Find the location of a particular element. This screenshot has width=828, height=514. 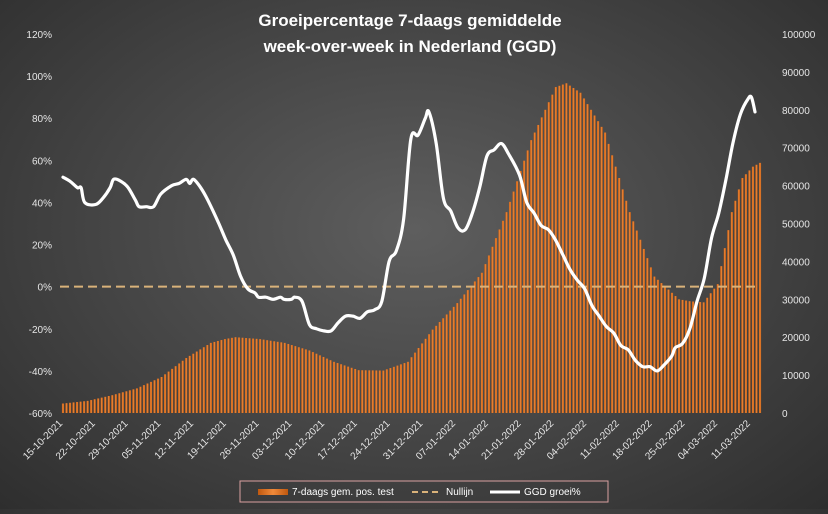

legend-box is located at coordinates (424, 491).